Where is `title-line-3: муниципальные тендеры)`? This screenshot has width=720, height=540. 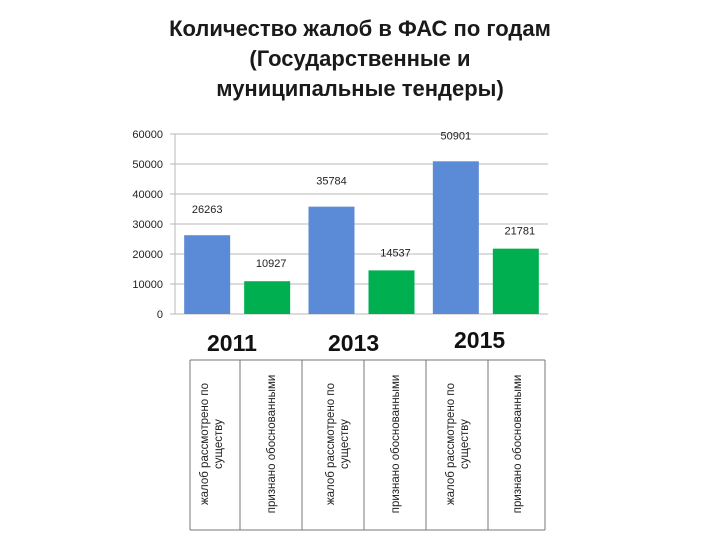
title-line-3: муниципальные тендеры) is located at coordinates (360, 88).